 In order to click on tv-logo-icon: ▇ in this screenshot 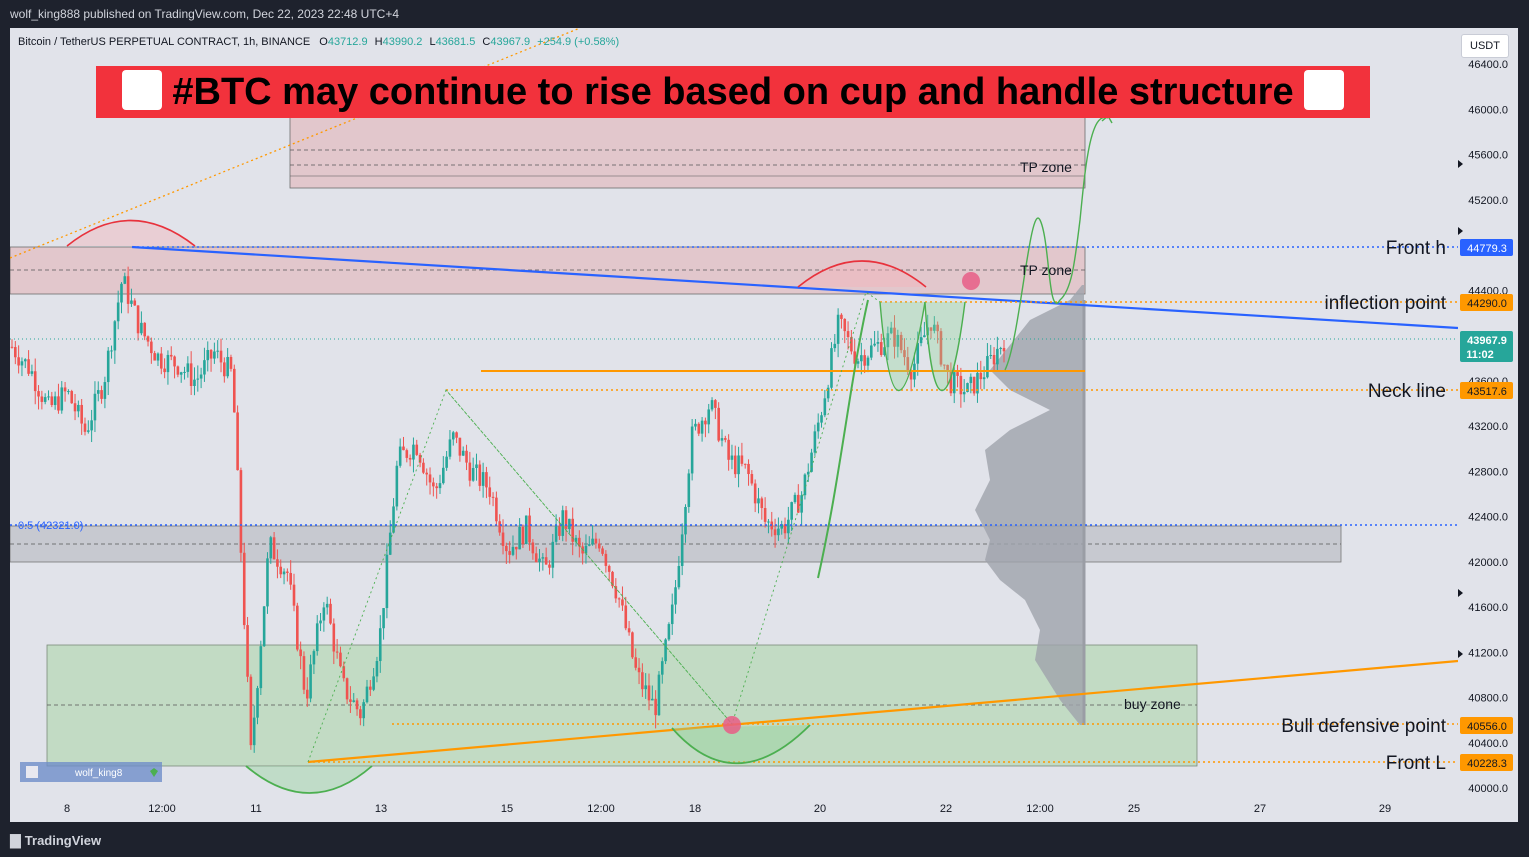, I will do `click(15, 840)`.